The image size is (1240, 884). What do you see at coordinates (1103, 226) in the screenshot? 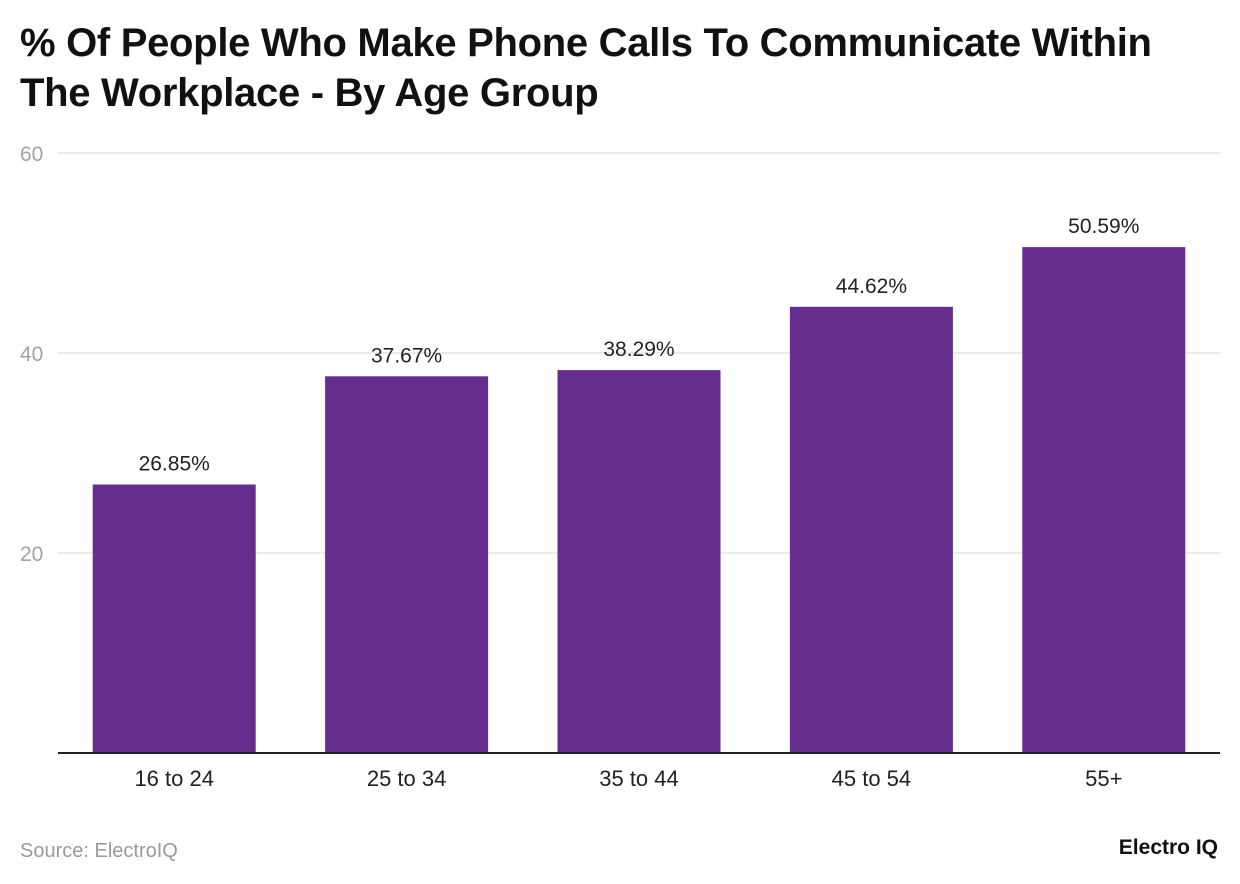
I see `data-label: 50.59%` at bounding box center [1103, 226].